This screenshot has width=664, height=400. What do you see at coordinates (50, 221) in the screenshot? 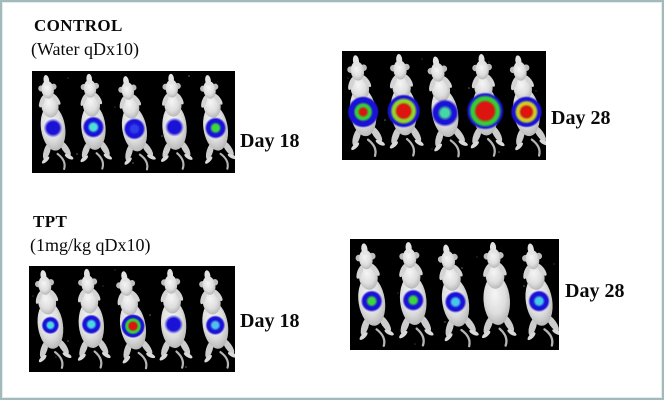
I see `group-title-tpt: TPT` at bounding box center [50, 221].